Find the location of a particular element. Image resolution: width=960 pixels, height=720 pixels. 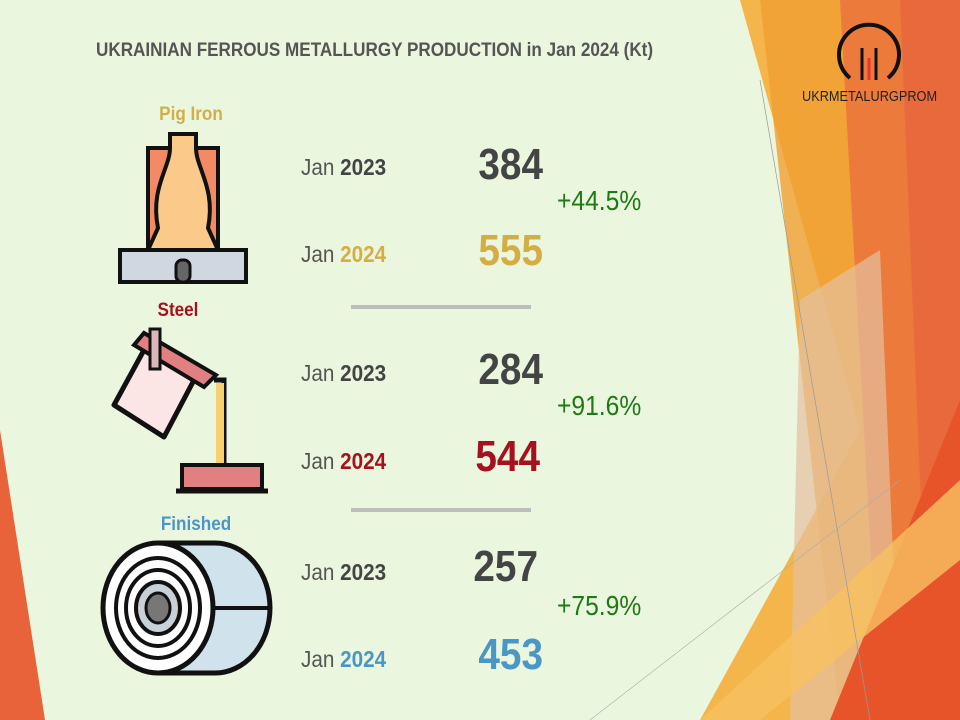

ladle-icon is located at coordinates (189, 410).